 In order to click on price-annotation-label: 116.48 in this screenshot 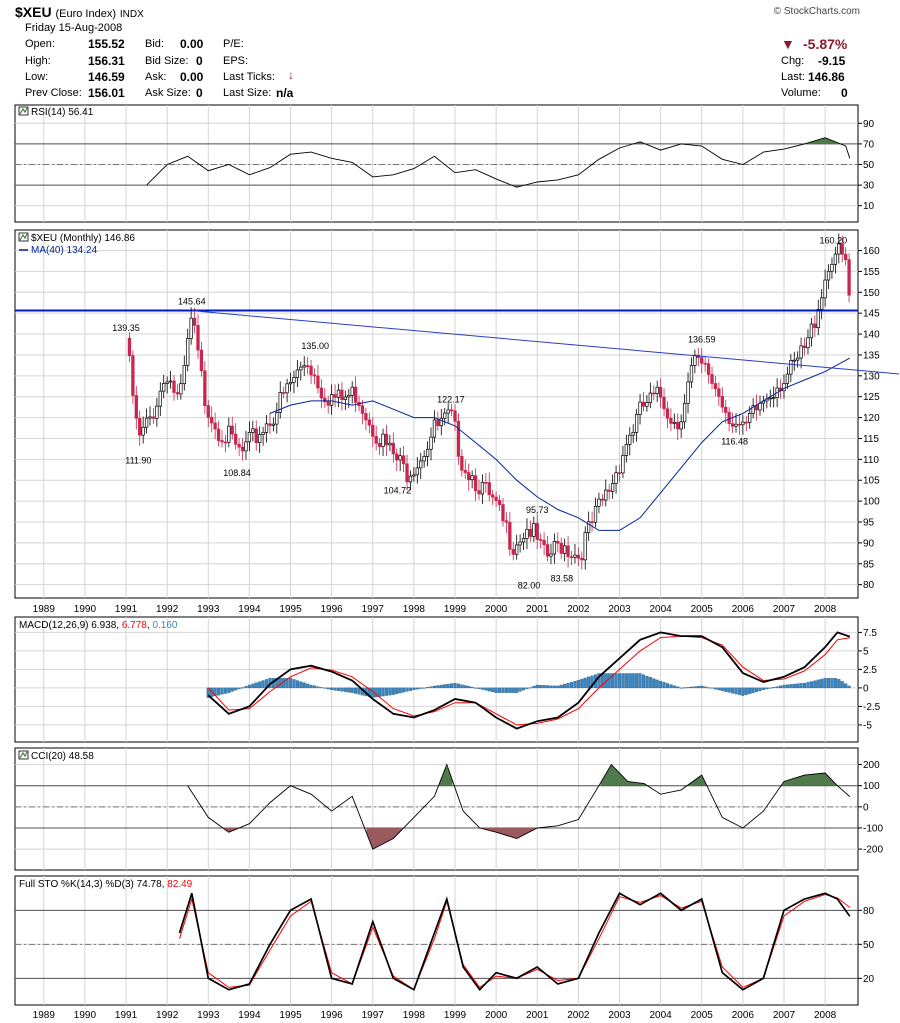, I will do `click(734, 441)`.